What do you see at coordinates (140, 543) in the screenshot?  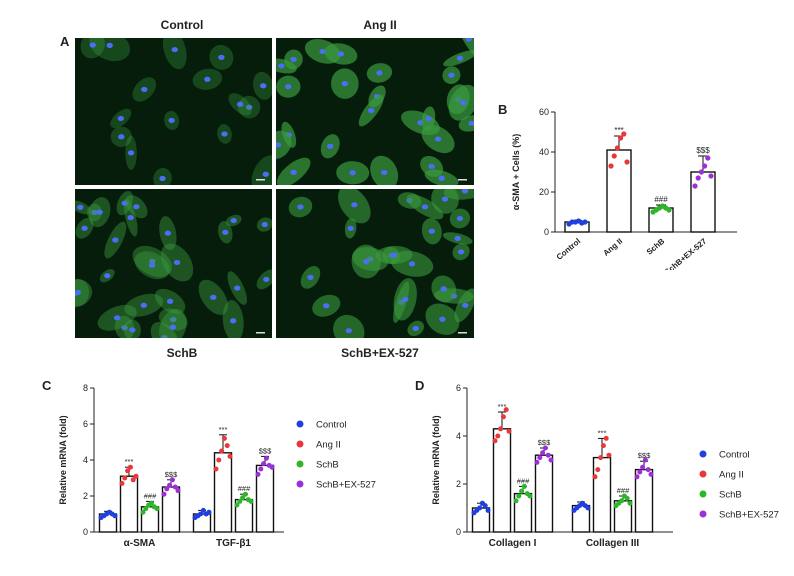 I see `x-tick-label: α-SMA` at bounding box center [140, 543].